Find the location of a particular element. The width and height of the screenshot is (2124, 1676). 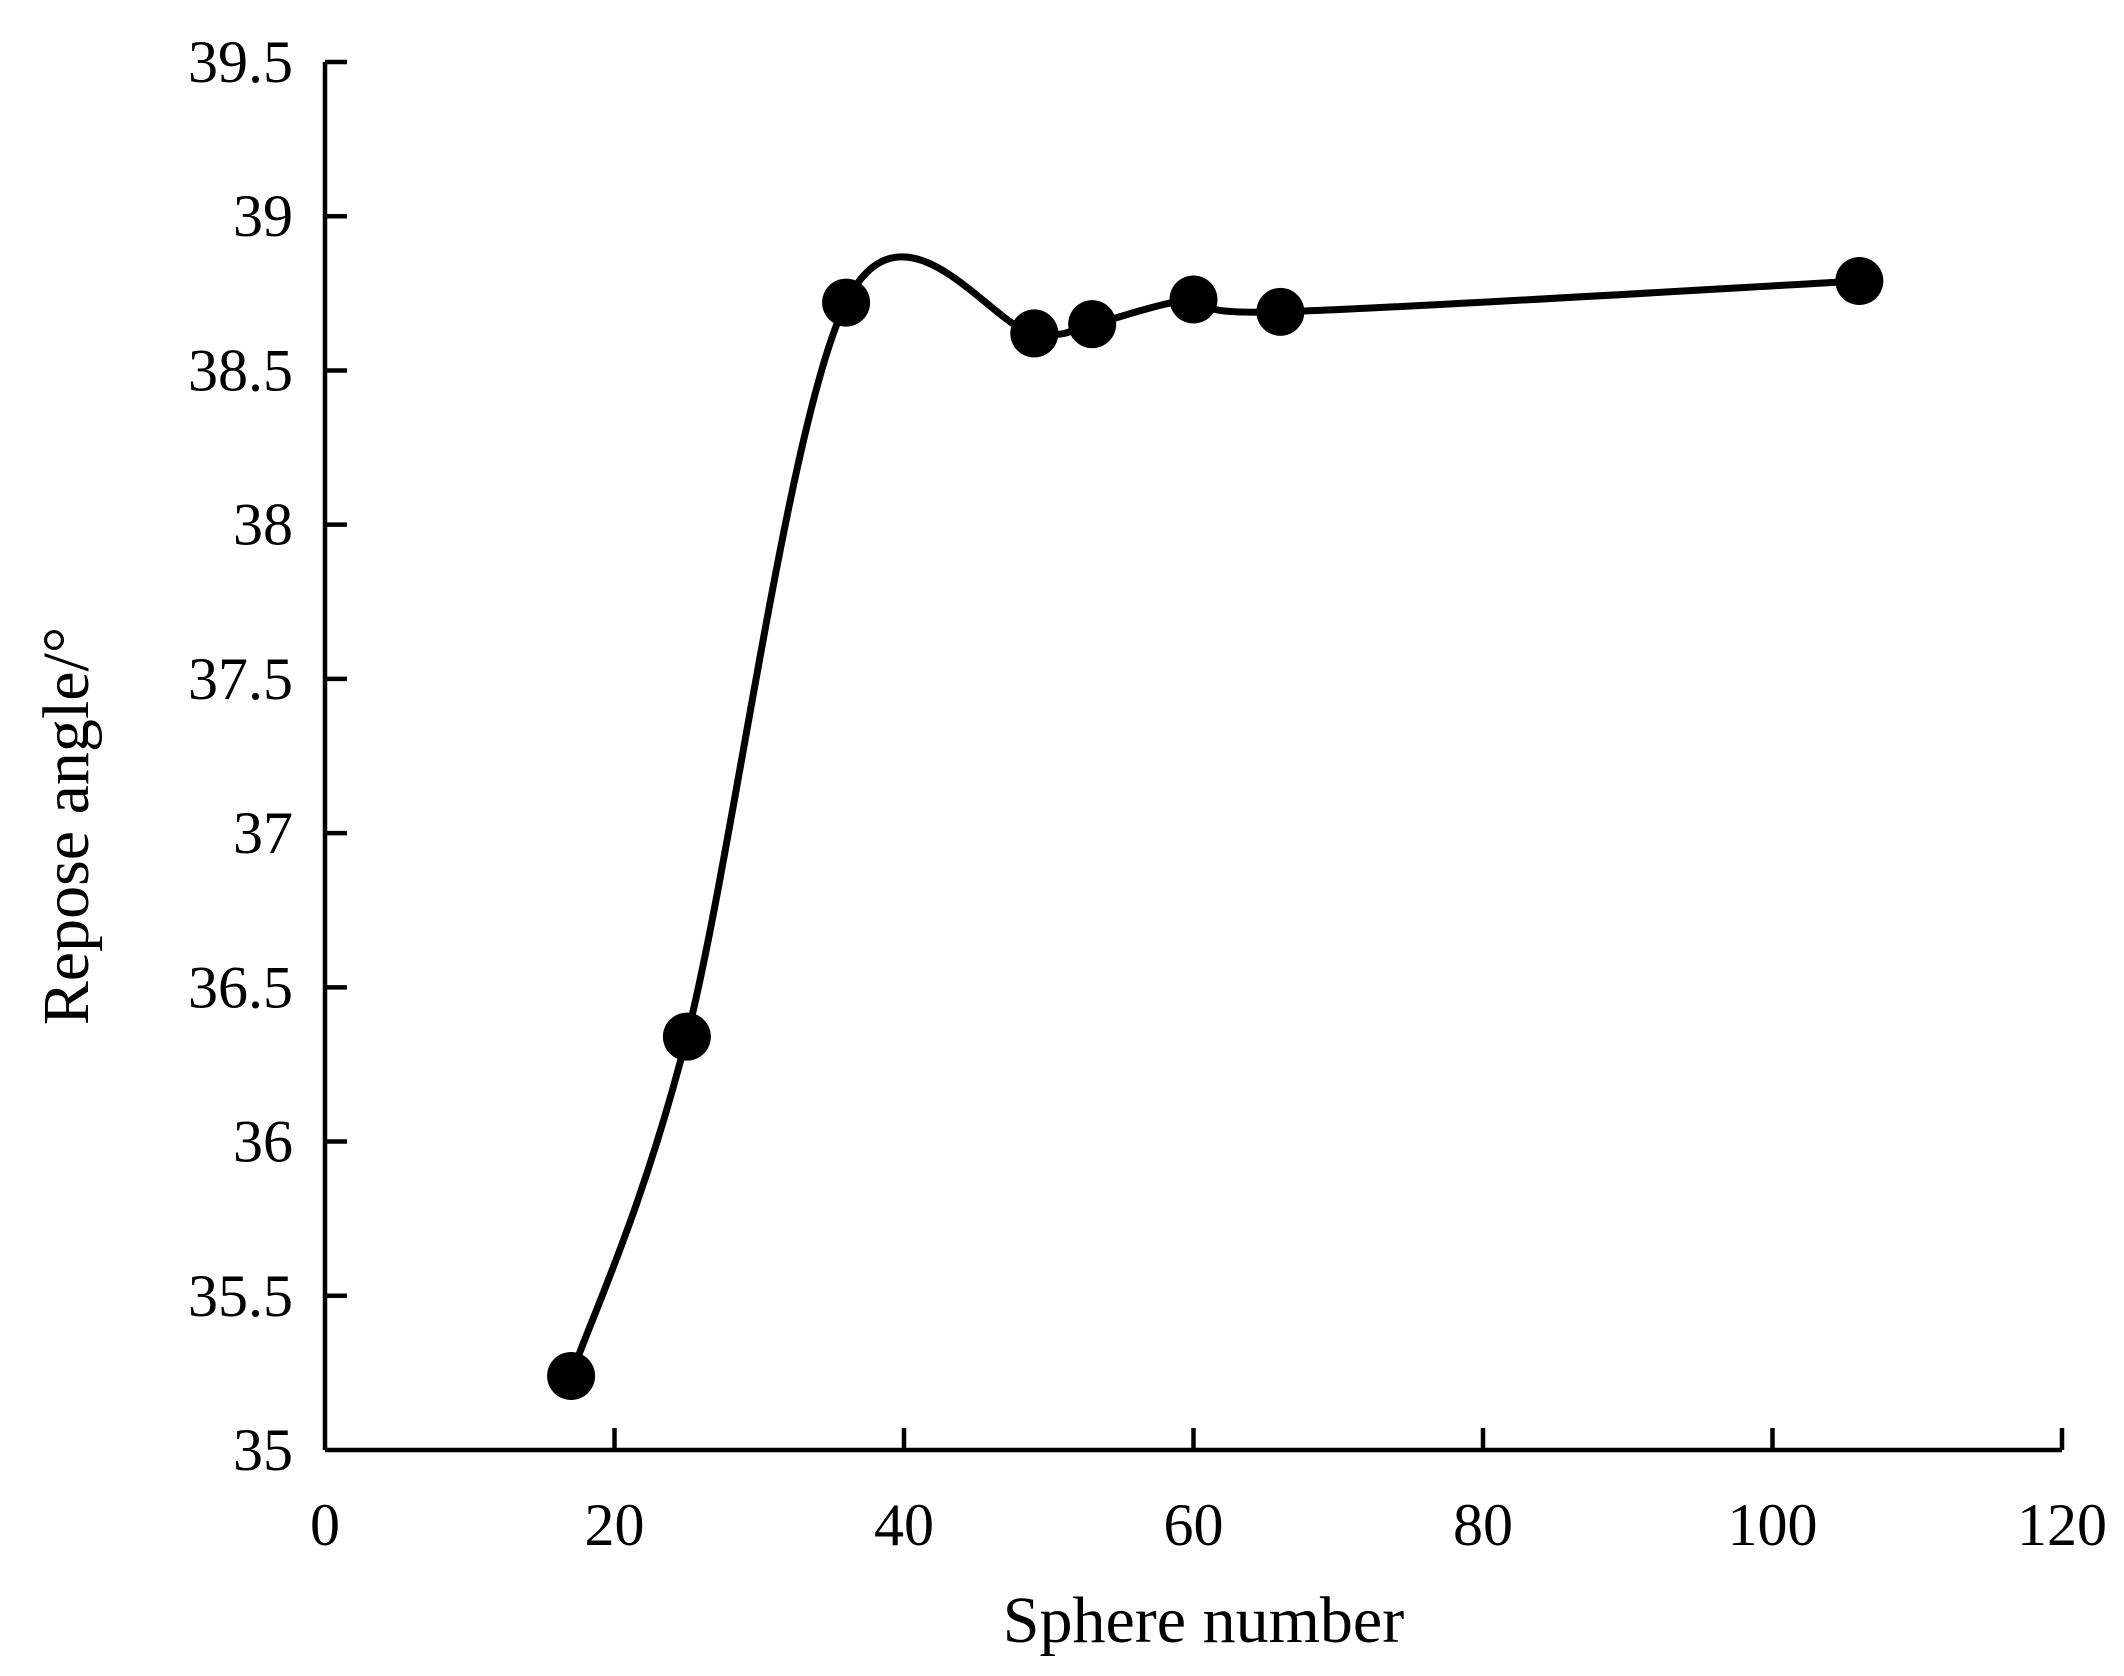

x-tick-label: 40 is located at coordinates (904, 1525).